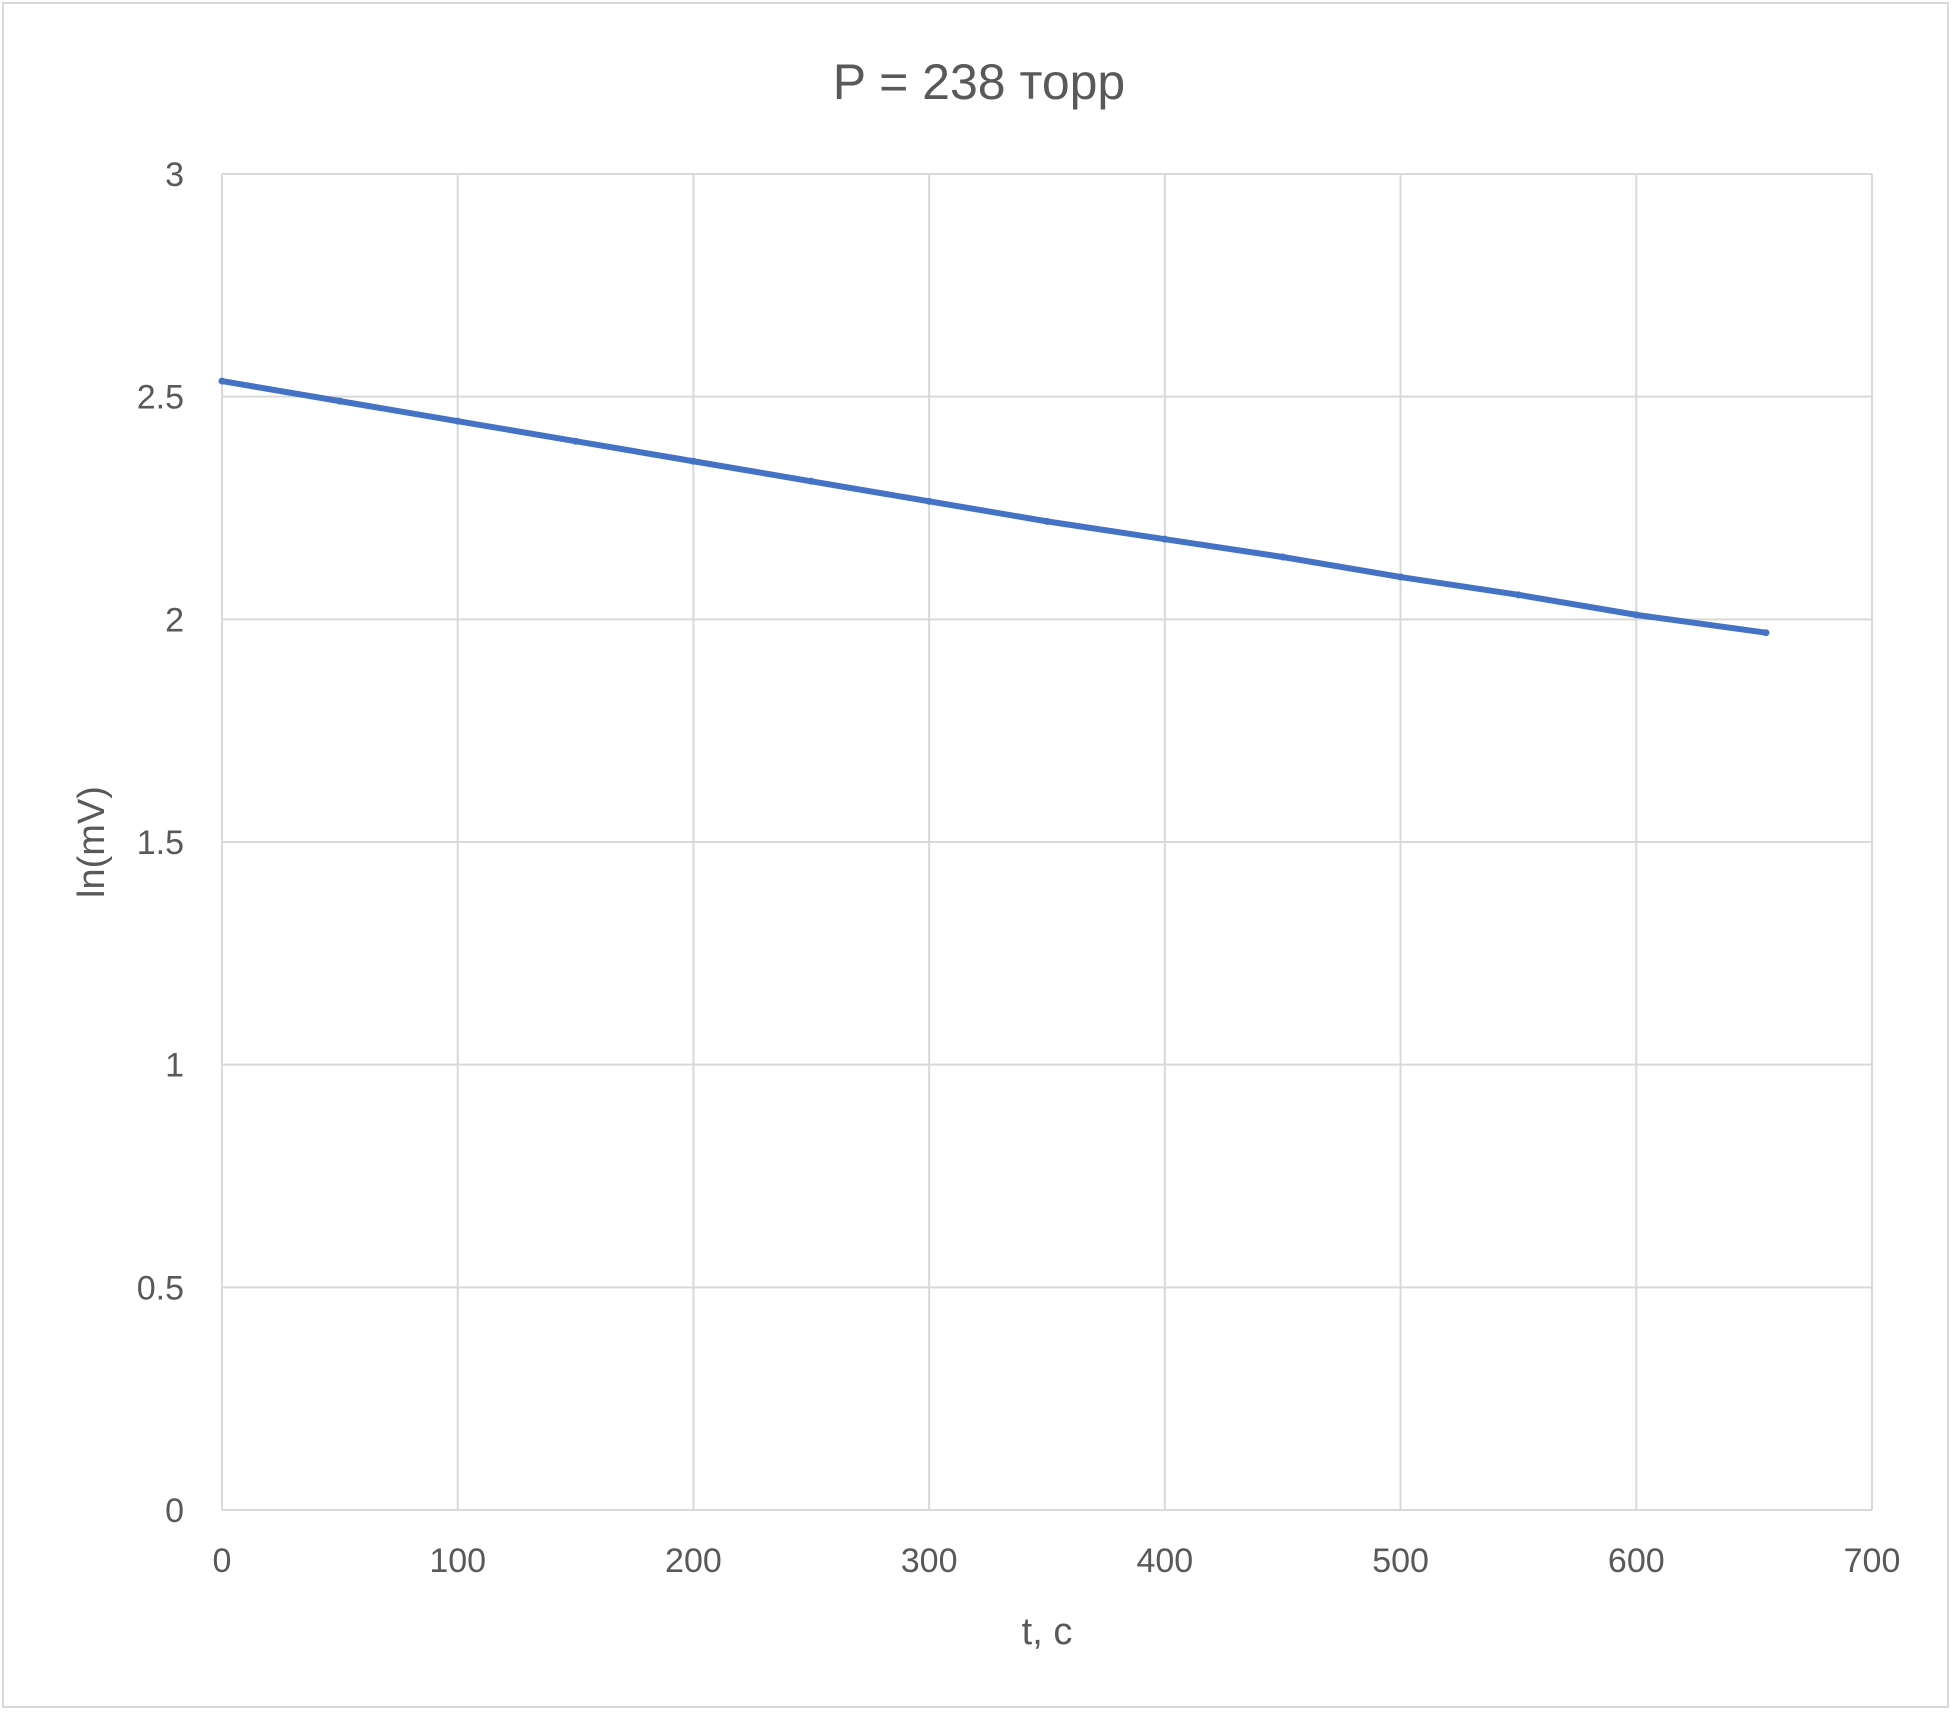 The height and width of the screenshot is (1712, 1953). I want to click on y-tick-label: 1, so click(174, 1066).